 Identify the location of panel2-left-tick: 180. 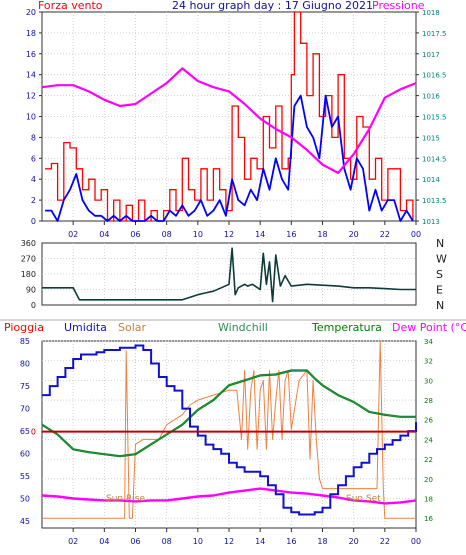
(28, 274).